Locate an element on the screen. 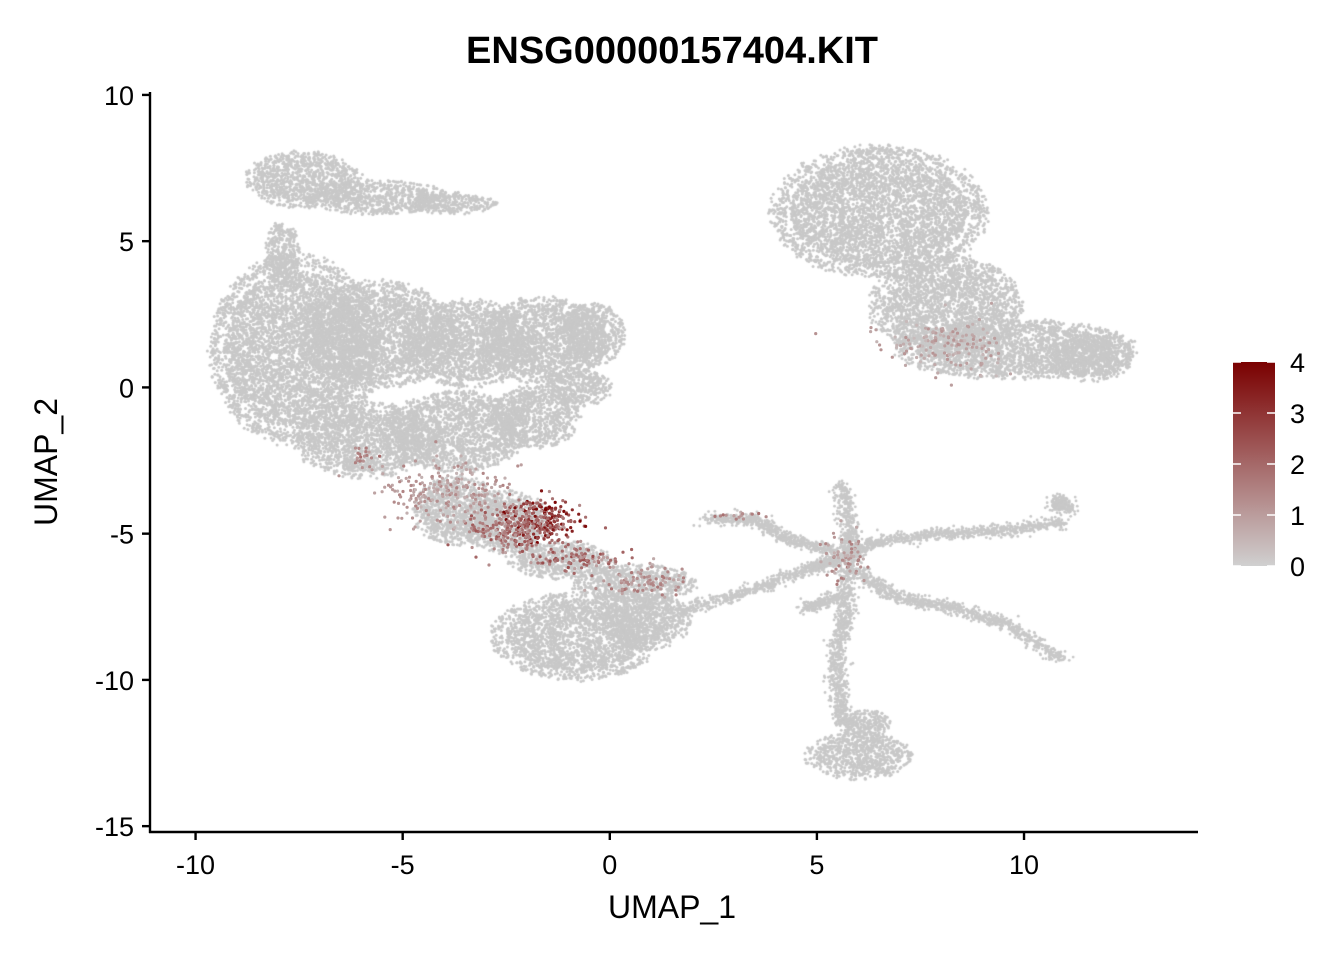  y-tick-label: 0 is located at coordinates (126, 388).